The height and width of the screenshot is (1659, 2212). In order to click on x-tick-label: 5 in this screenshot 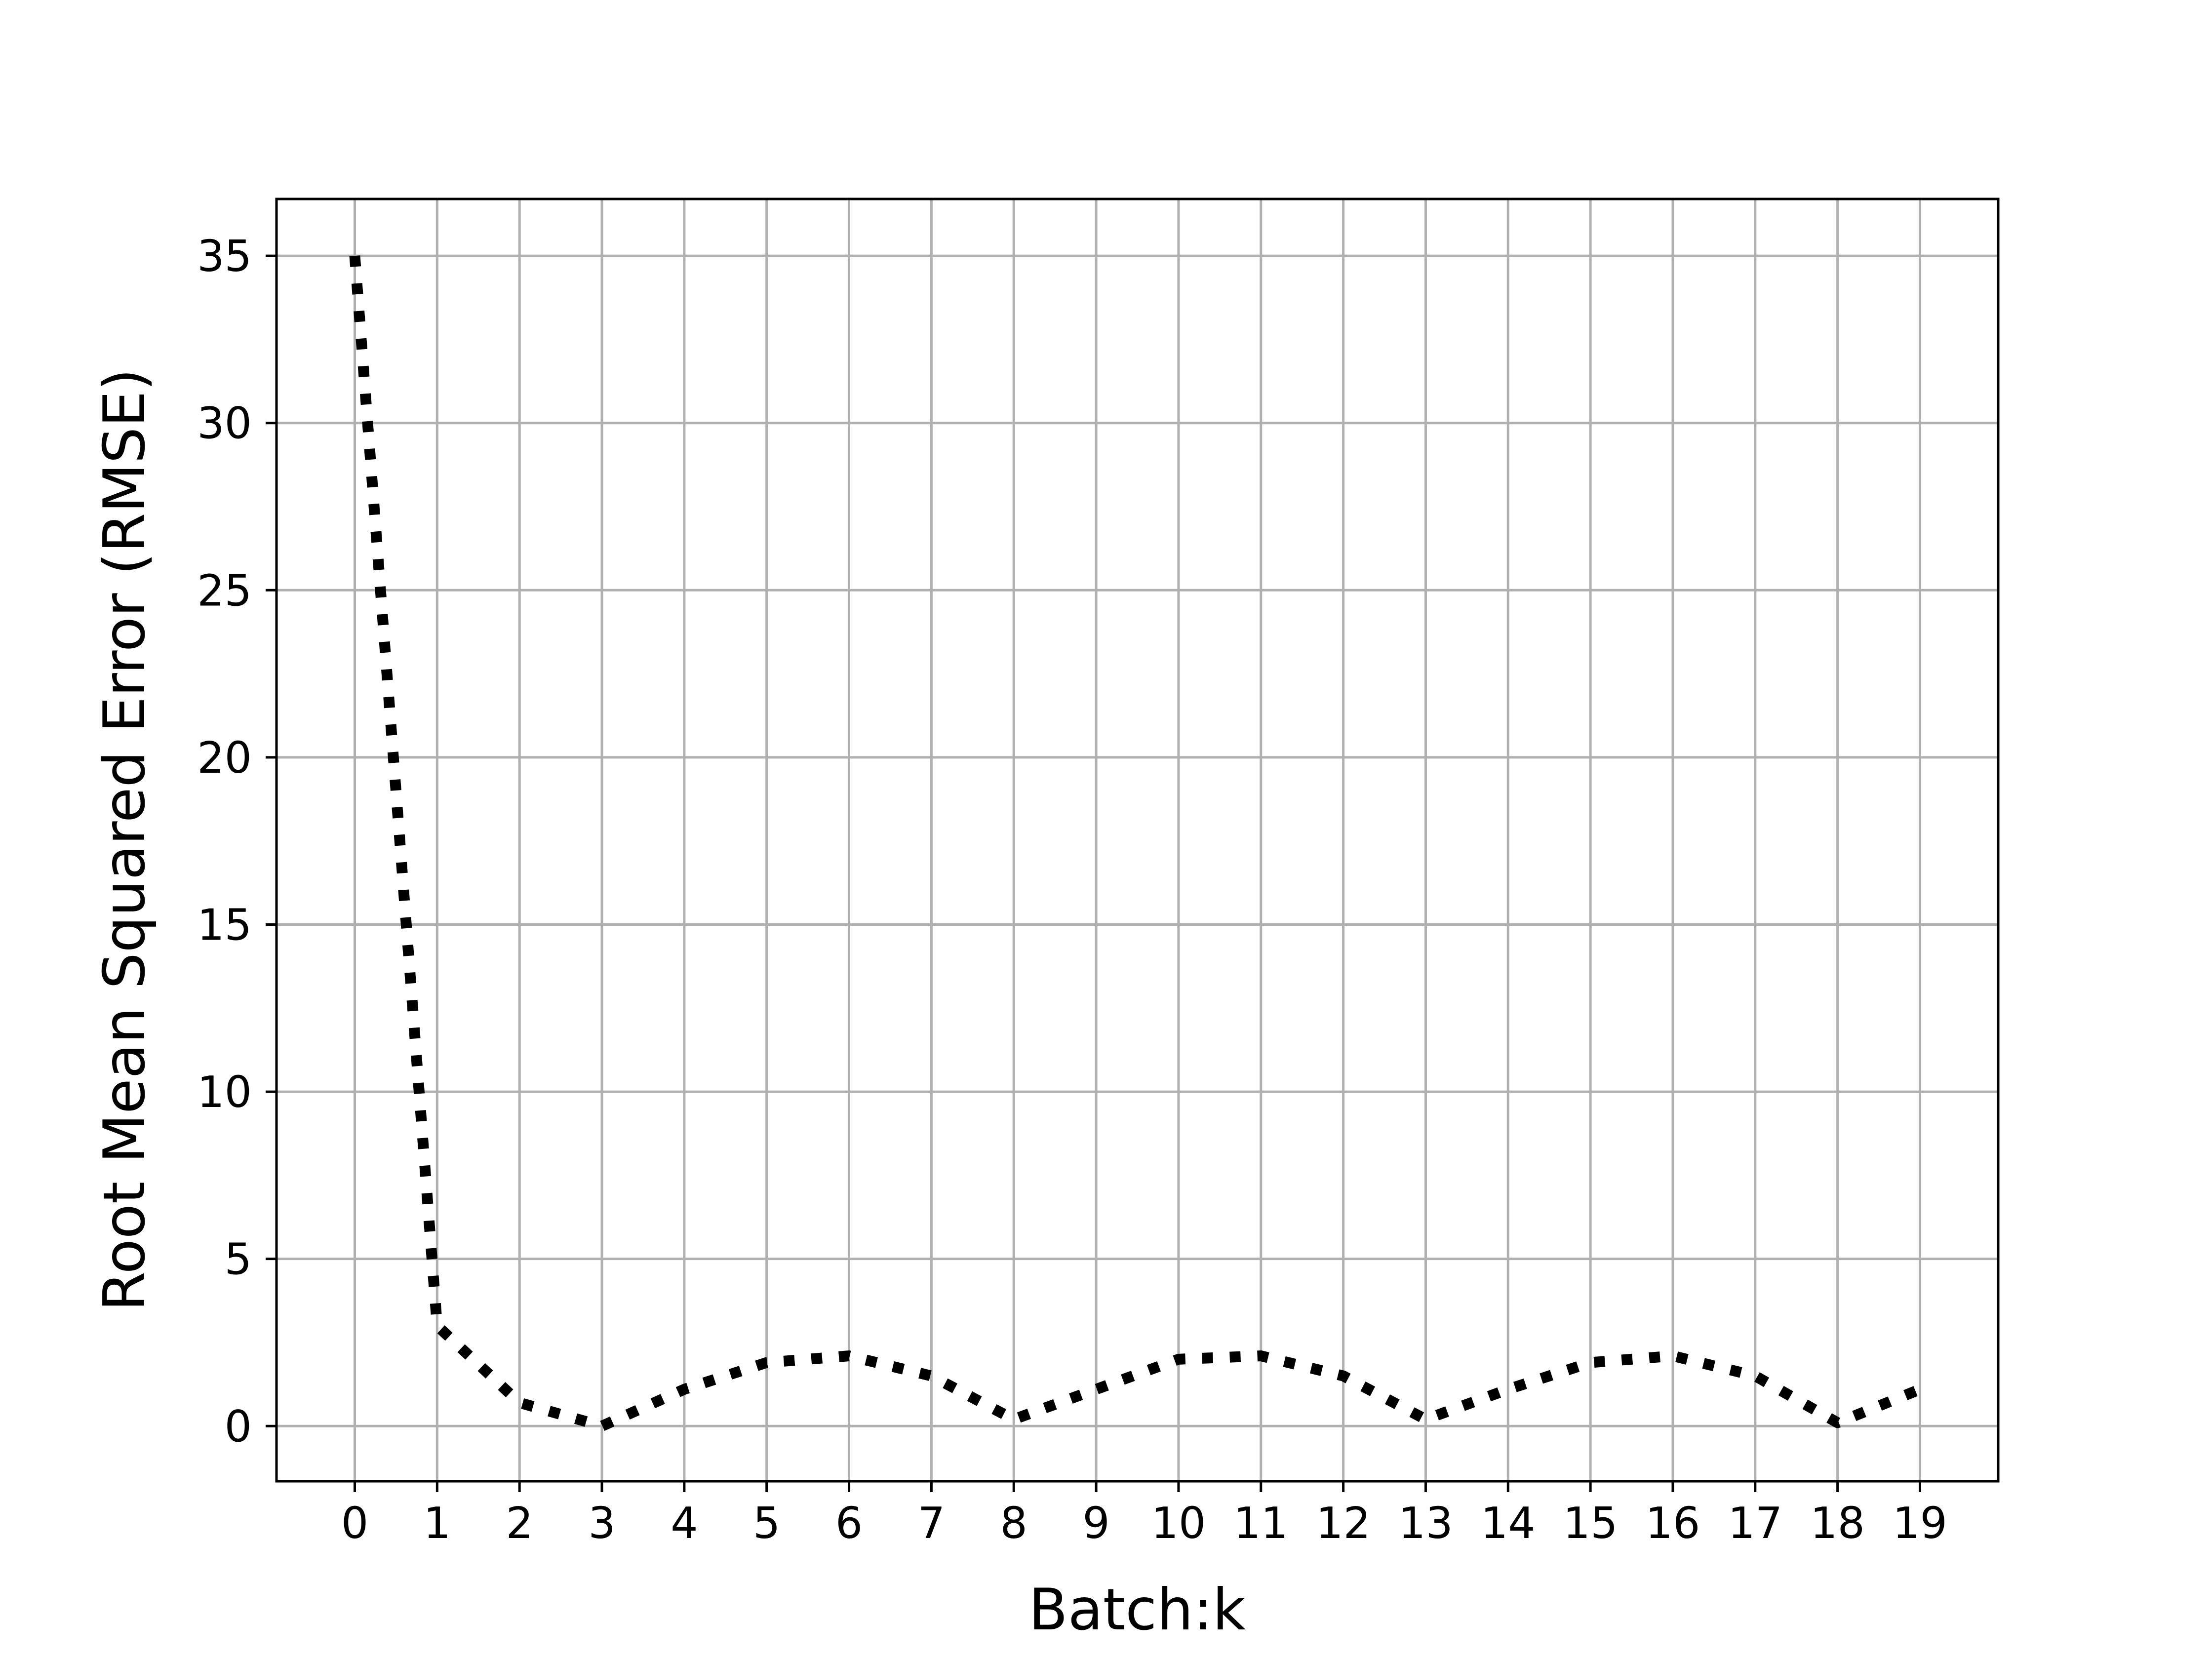, I will do `click(767, 1523)`.